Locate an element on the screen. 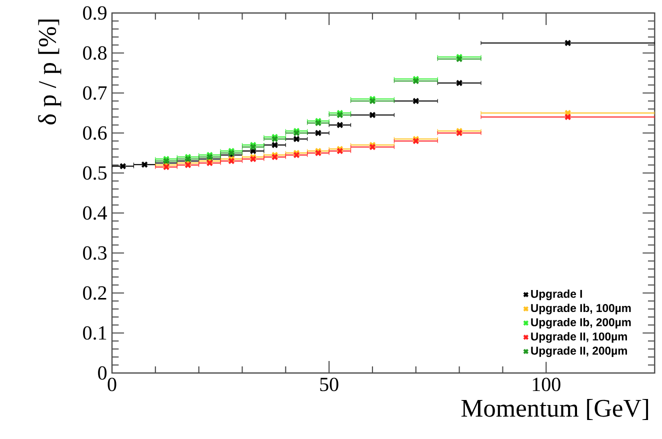  y-tick-label: 0.1 is located at coordinates (94, 333).